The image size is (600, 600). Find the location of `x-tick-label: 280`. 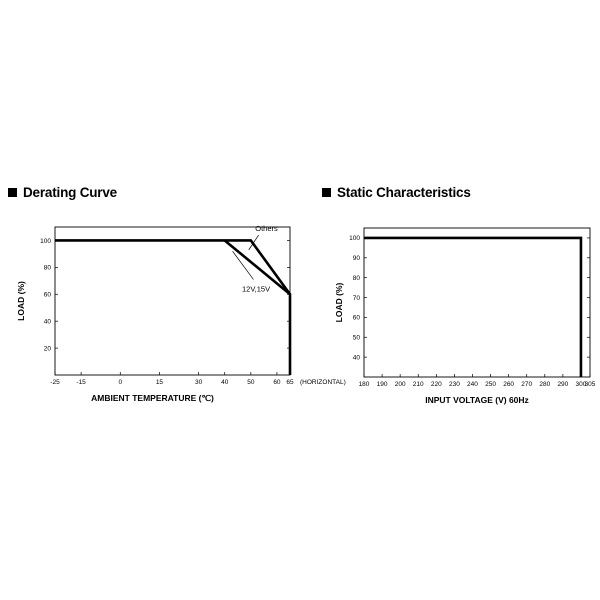

x-tick-label: 280 is located at coordinates (544, 384).